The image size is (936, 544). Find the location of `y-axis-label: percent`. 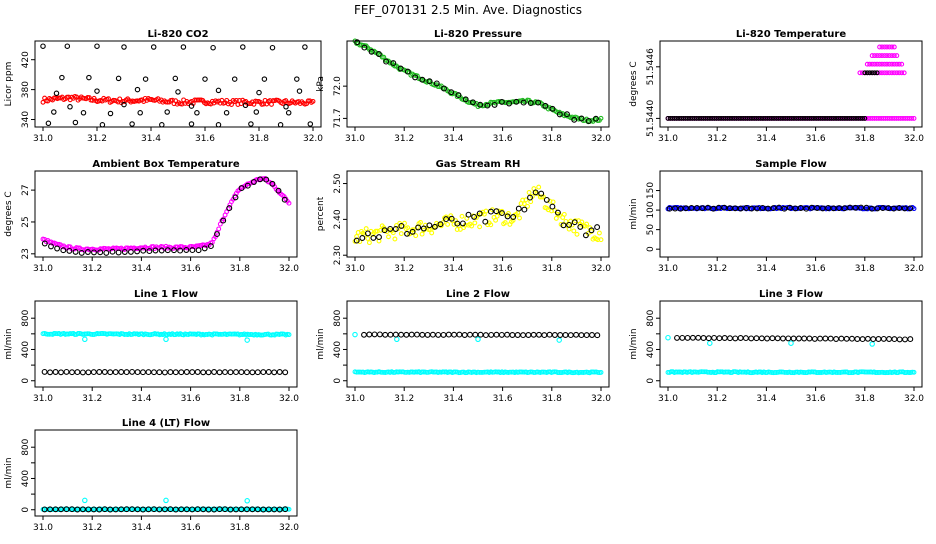

y-axis-label: percent is located at coordinates (321, 213).